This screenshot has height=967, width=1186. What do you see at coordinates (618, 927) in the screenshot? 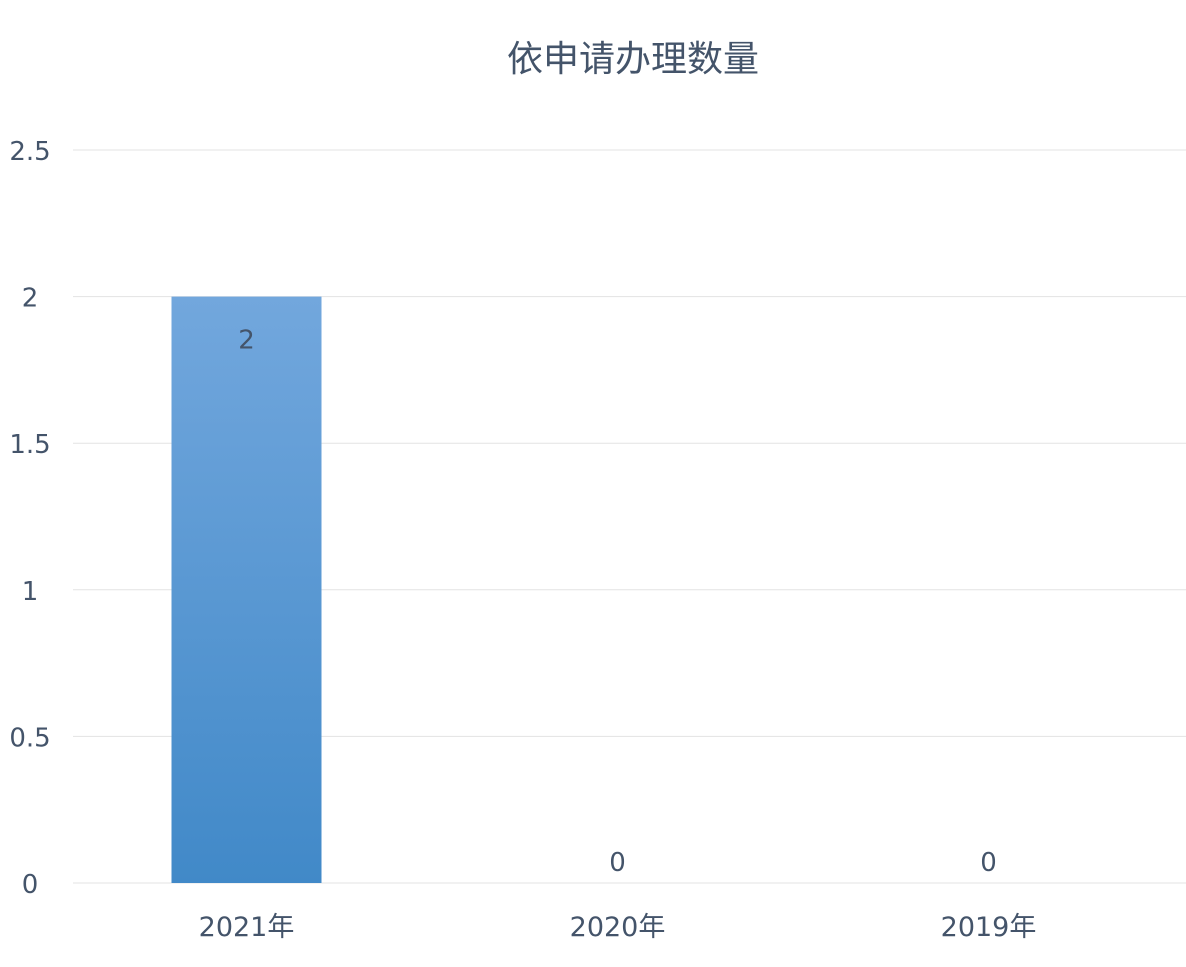
I see `x-tick-label: 2020年` at bounding box center [618, 927].